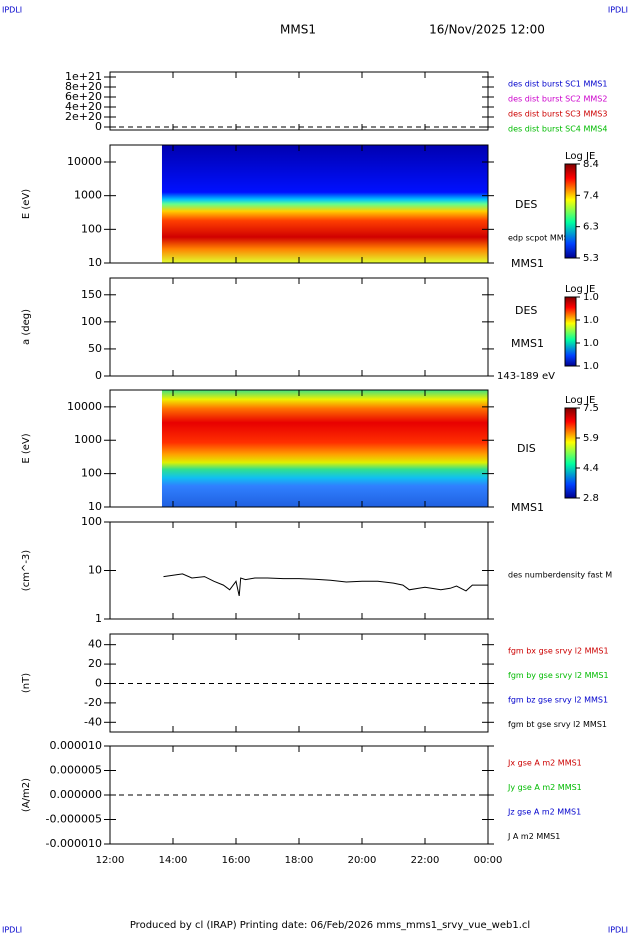 The height and width of the screenshot is (934, 630). I want to click on side-label: edp scpot MMS1, so click(541, 238).